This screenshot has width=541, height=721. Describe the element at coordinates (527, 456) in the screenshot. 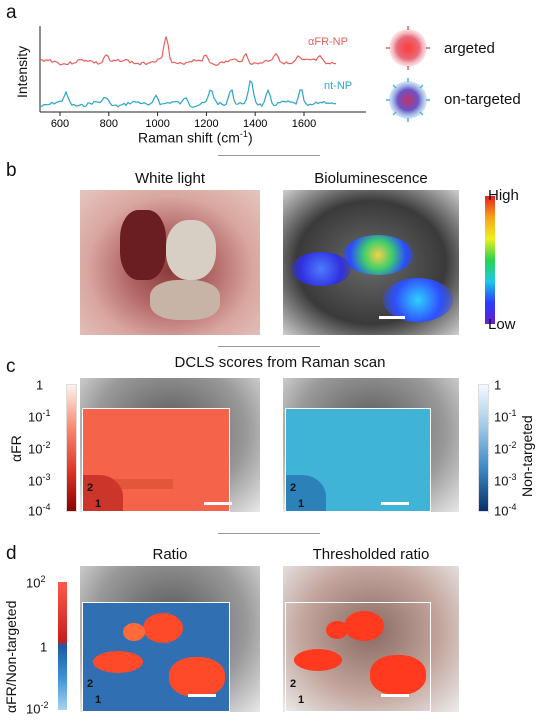

I see `nontargeted-axis-label: Non-targeted` at that location.